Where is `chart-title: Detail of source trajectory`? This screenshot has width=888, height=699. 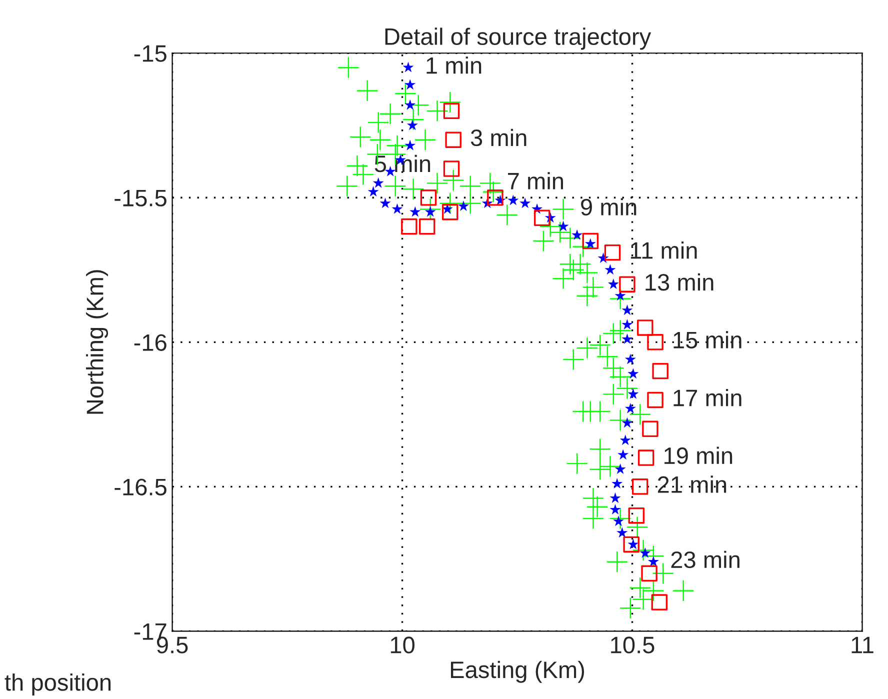 chart-title: Detail of source trajectory is located at coordinates (518, 39).